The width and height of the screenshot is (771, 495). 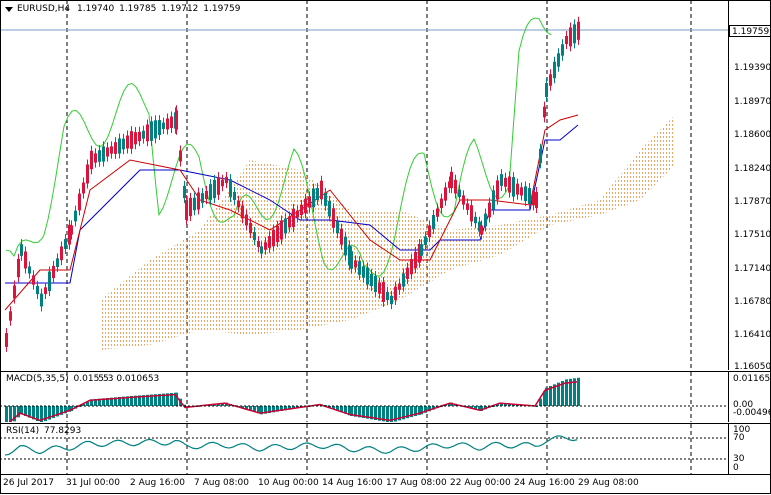 I want to click on rsi-pane: RSI(14) 77.8293, so click(x=364, y=449).